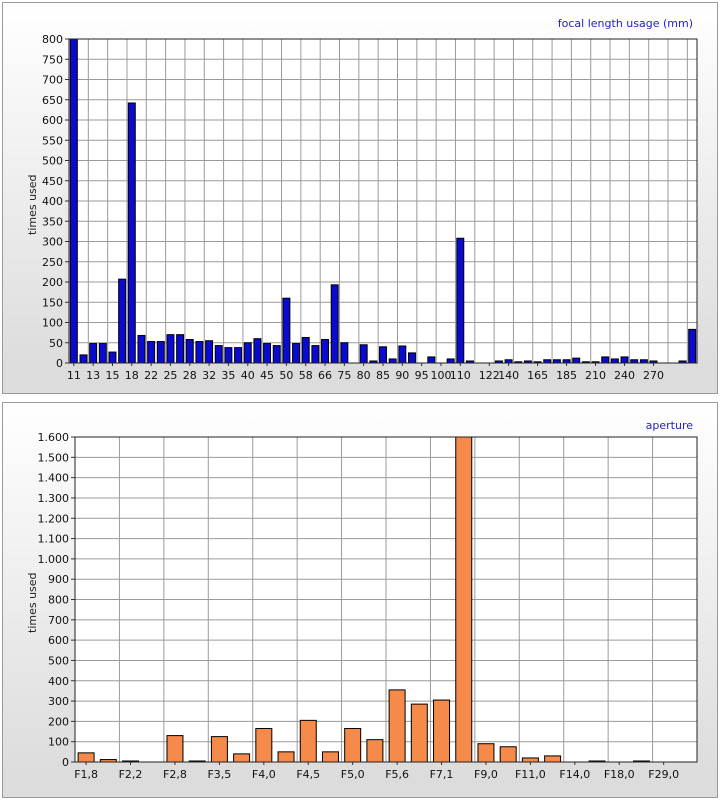  I want to click on focal-length-y-tick-label: 550, so click(52, 140).